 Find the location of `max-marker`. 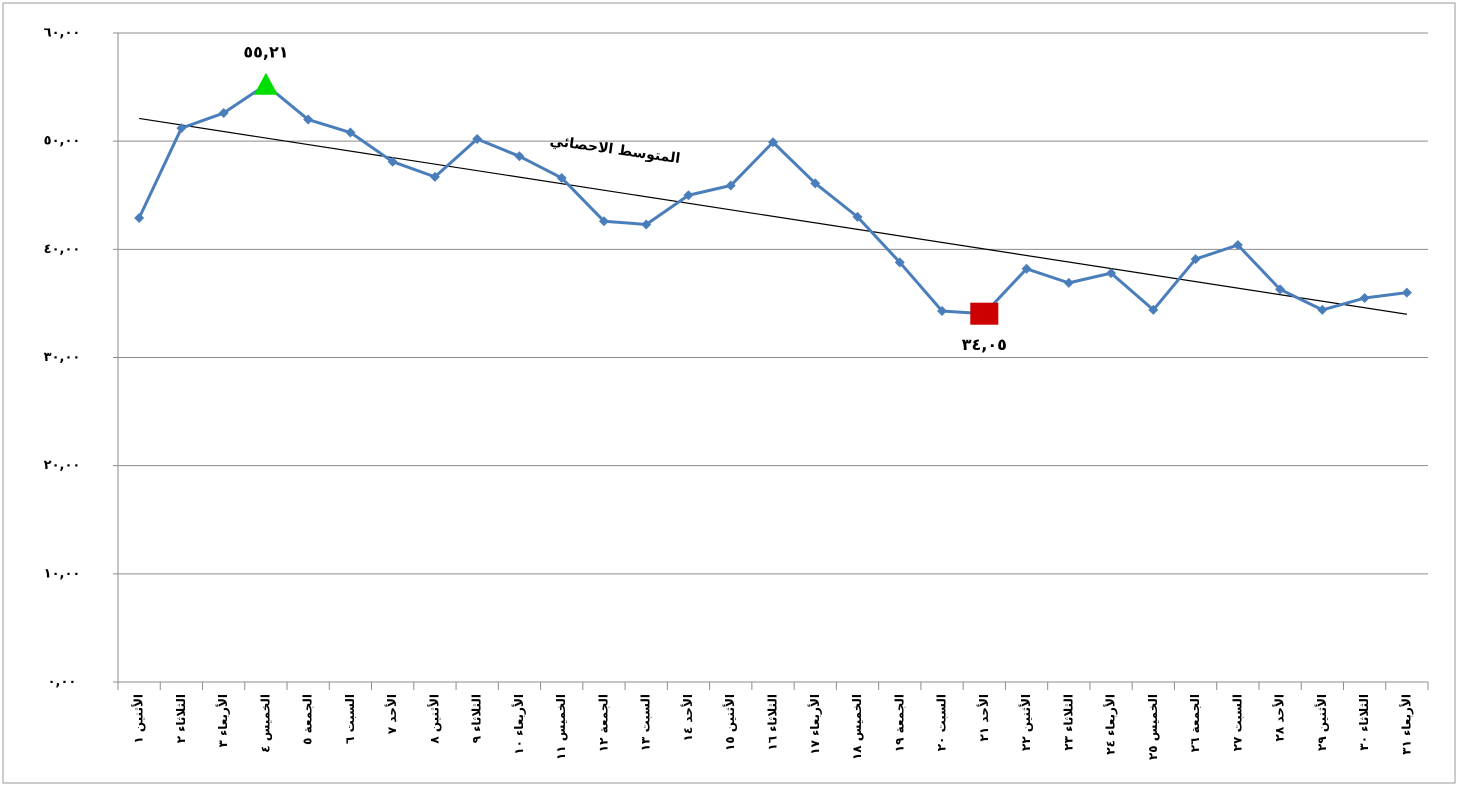

max-marker is located at coordinates (265, 83).